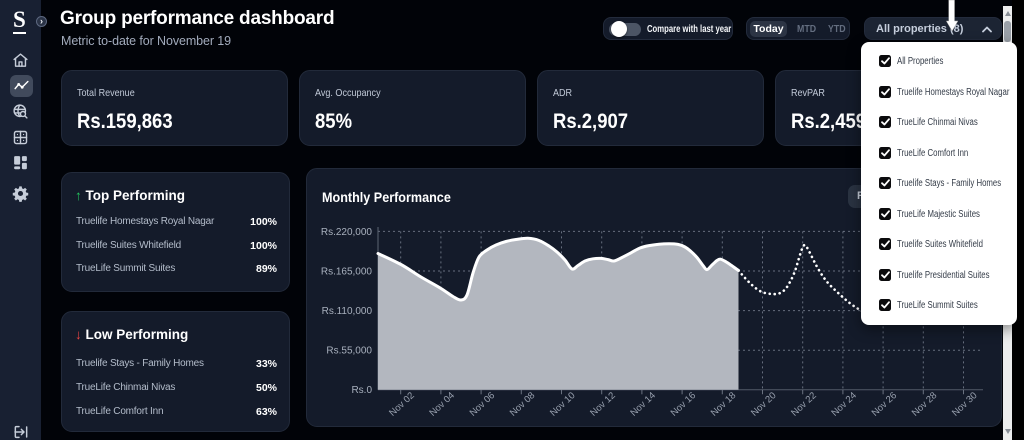  Describe the element at coordinates (361, 390) in the screenshot. I see `svg-text: Rs.0` at that location.